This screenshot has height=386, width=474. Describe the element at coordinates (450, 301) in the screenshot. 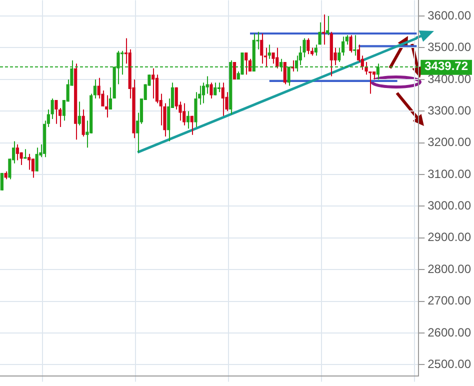

I see `y-tick-label: 2700.00` at that location.